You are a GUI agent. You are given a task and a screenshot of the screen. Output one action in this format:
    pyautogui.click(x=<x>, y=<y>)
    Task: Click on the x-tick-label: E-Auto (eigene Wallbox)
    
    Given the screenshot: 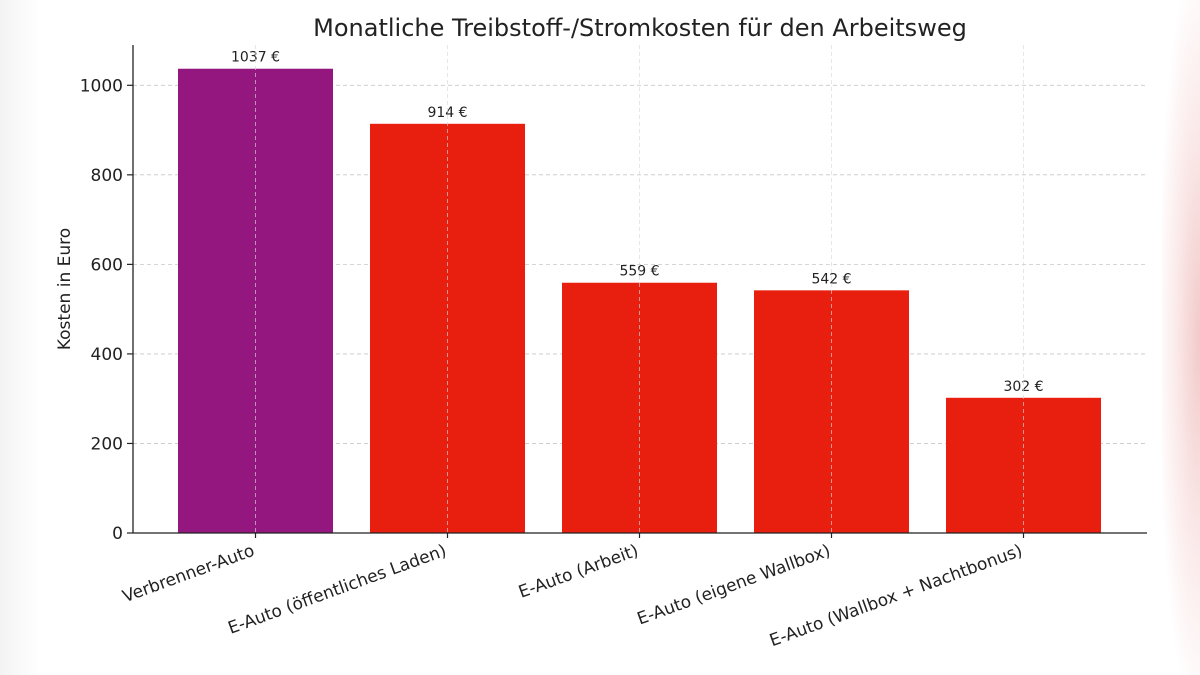 What is the action you would take?
    pyautogui.click(x=734, y=585)
    